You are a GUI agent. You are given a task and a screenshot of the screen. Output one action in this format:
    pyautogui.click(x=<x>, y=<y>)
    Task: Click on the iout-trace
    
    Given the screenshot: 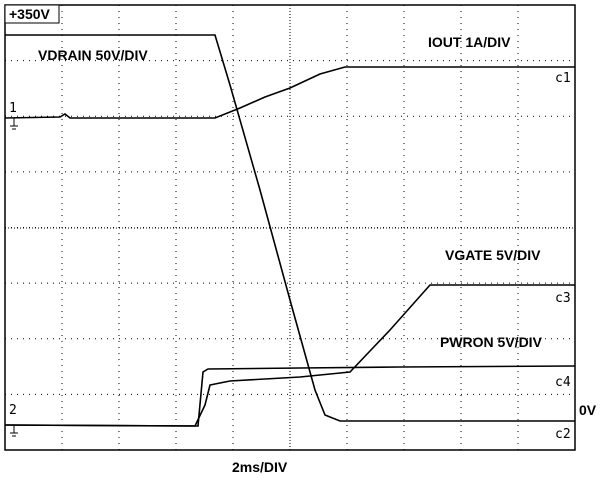 What is the action you would take?
    pyautogui.click(x=289, y=92)
    